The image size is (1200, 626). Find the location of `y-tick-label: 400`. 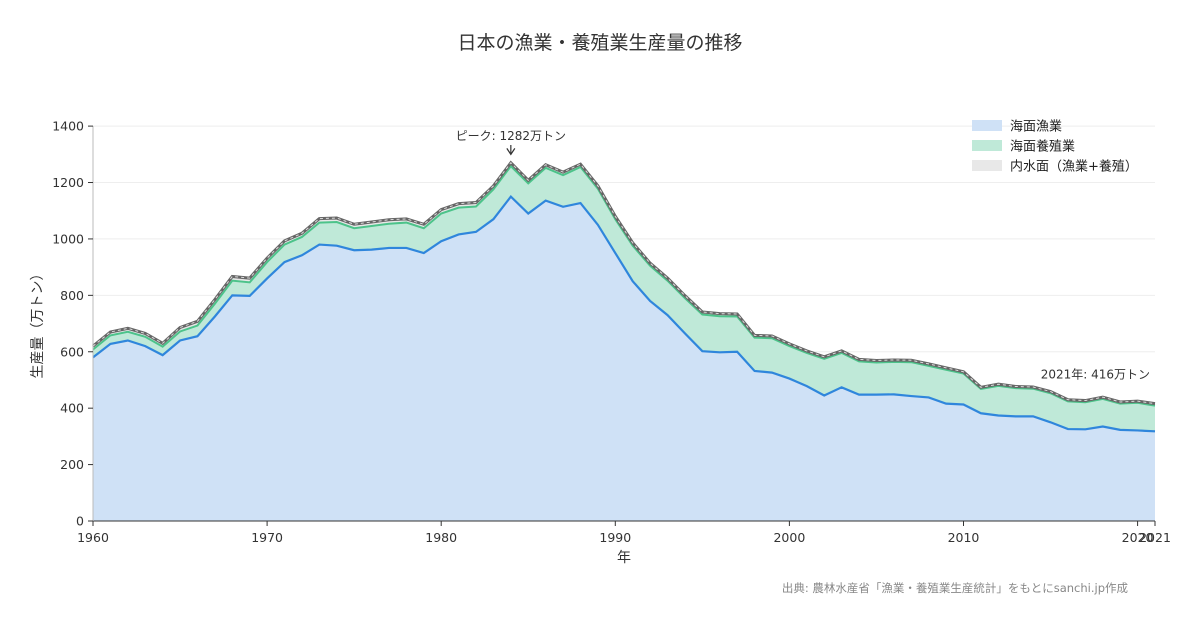

y-tick-label: 400 is located at coordinates (72, 408).